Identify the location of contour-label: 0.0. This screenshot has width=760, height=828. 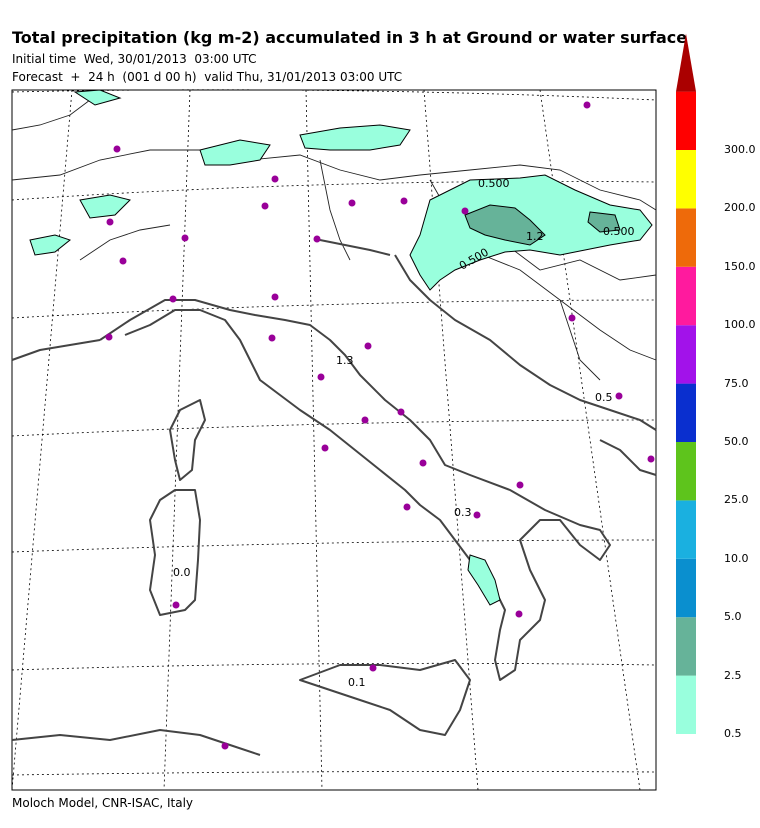
(182, 572).